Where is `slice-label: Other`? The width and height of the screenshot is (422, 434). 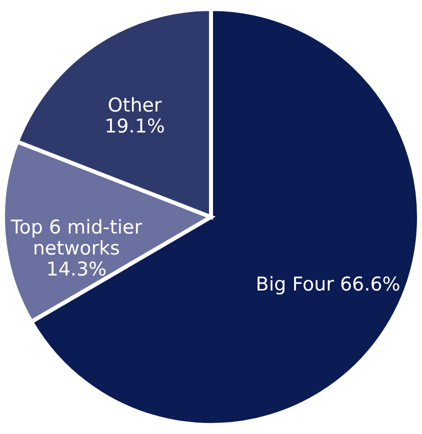
slice-label: Other is located at coordinates (135, 105).